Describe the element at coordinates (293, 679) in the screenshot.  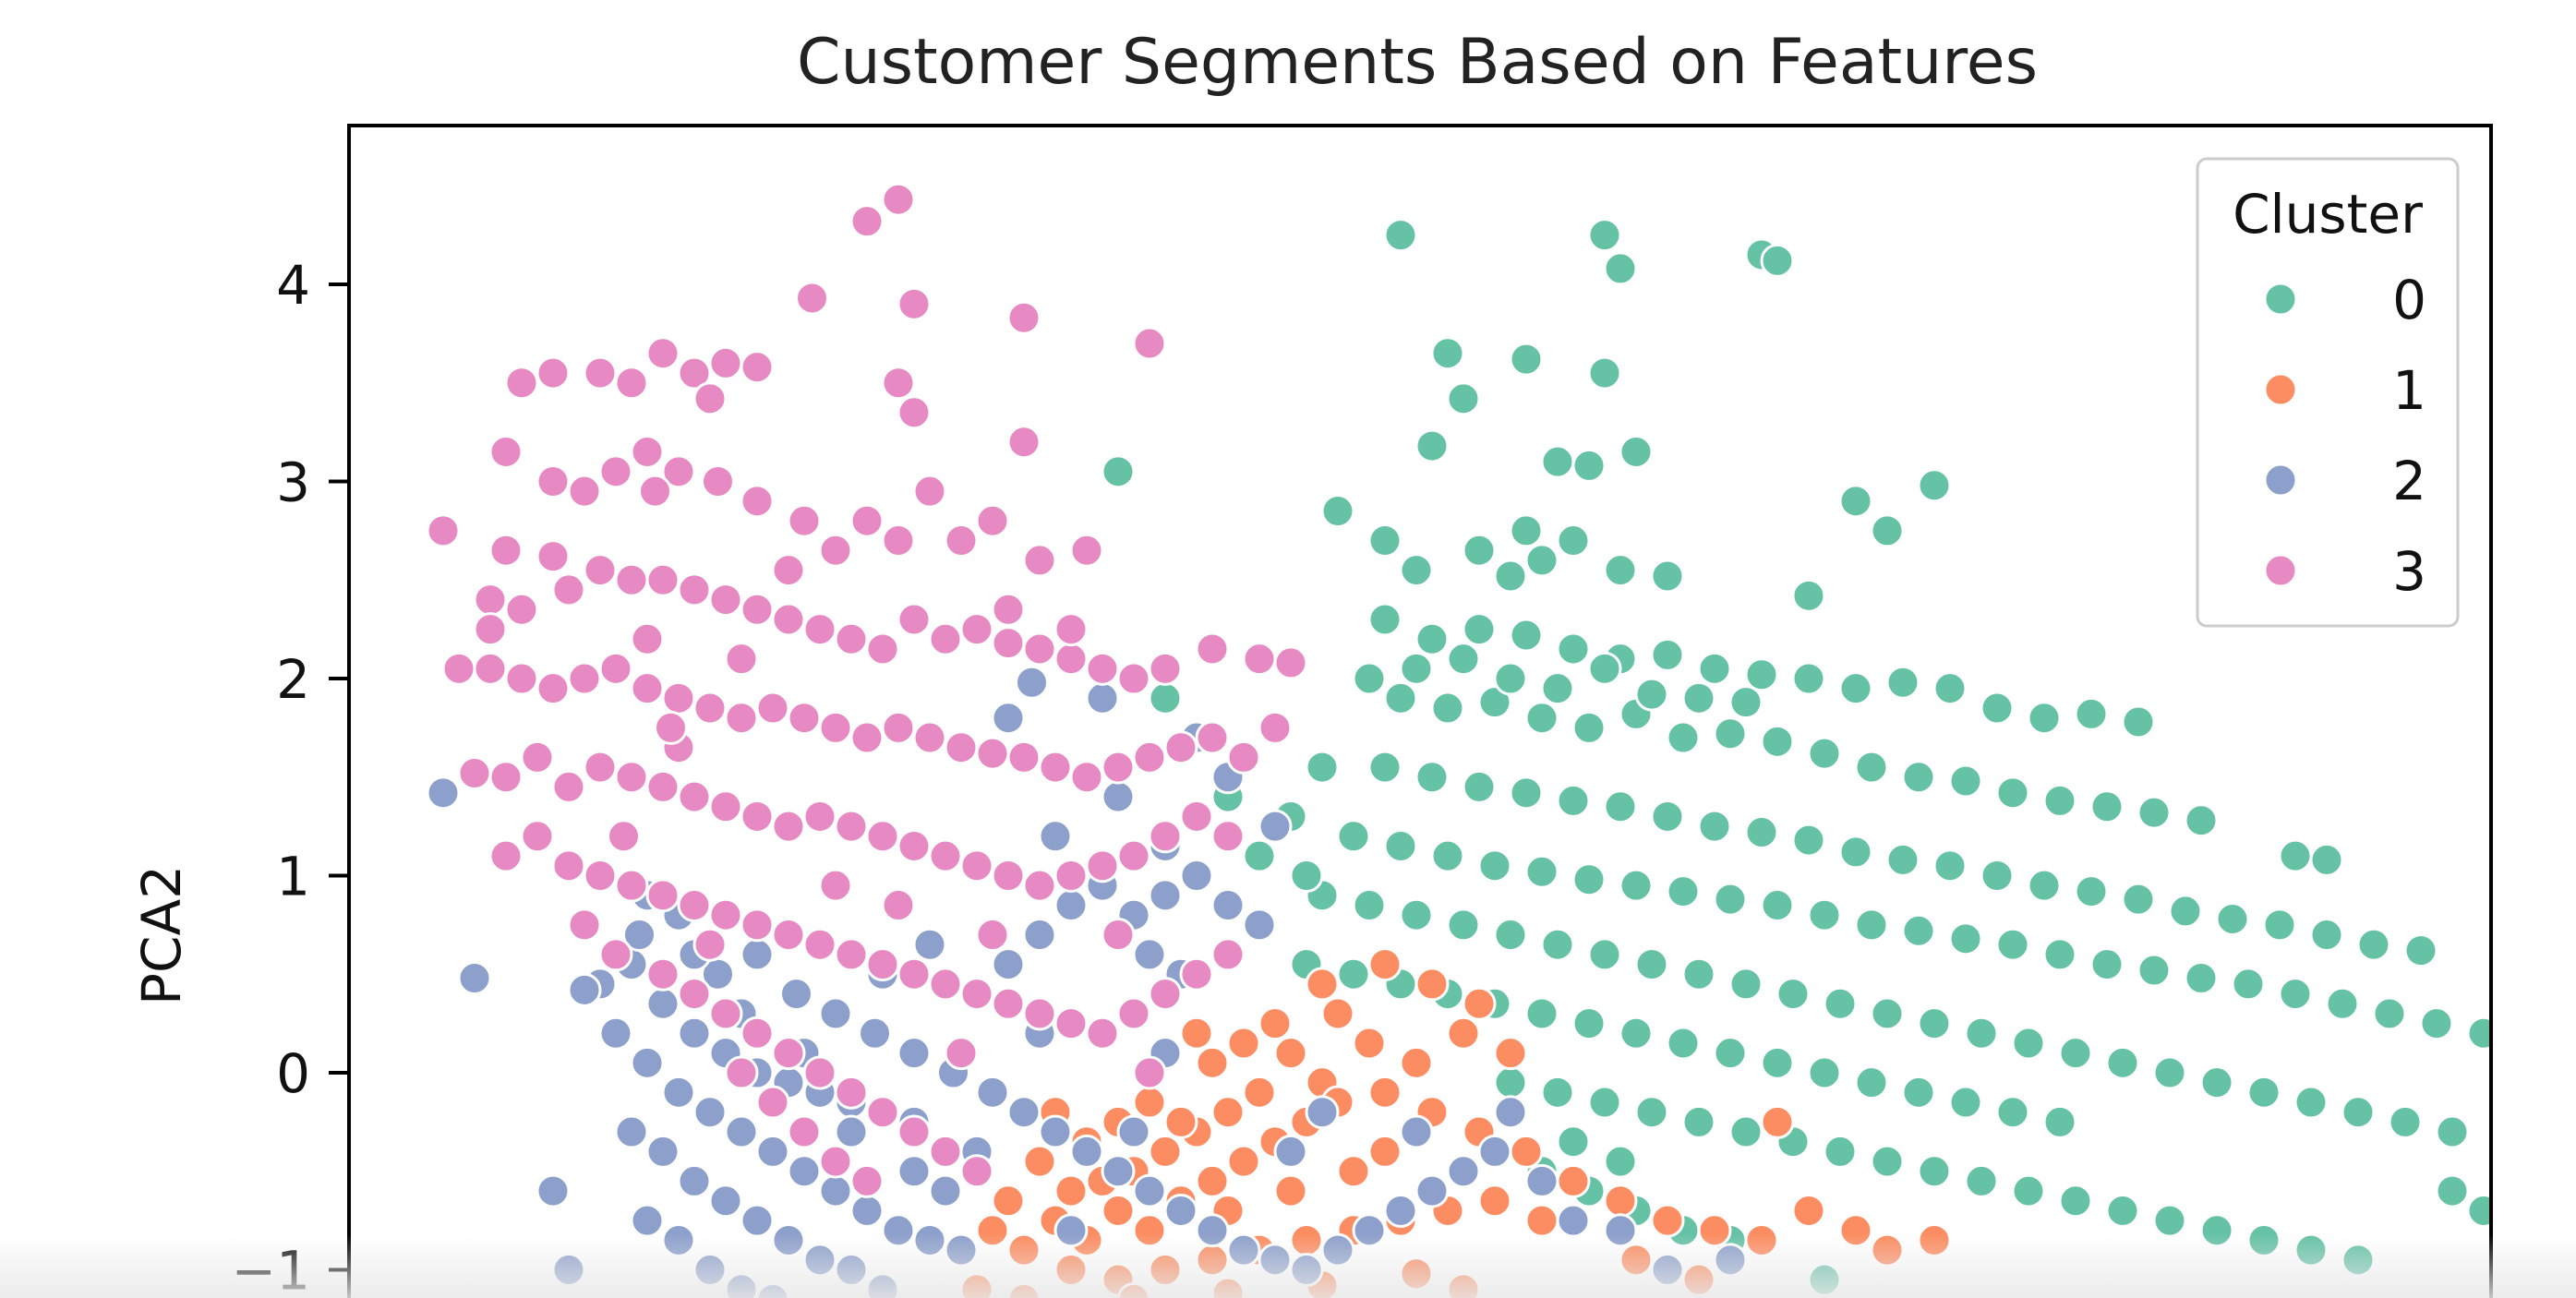
I see `y-tick-label: 2` at that location.